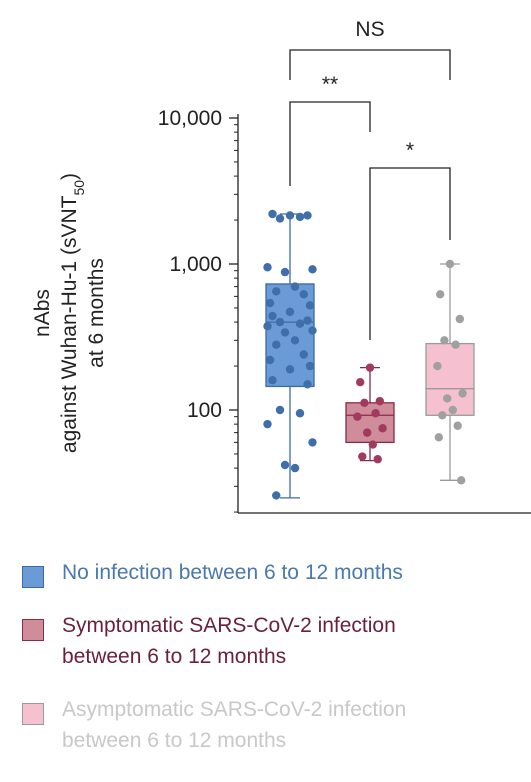 The height and width of the screenshot is (782, 531). I want to click on significance-label: *, so click(410, 150).